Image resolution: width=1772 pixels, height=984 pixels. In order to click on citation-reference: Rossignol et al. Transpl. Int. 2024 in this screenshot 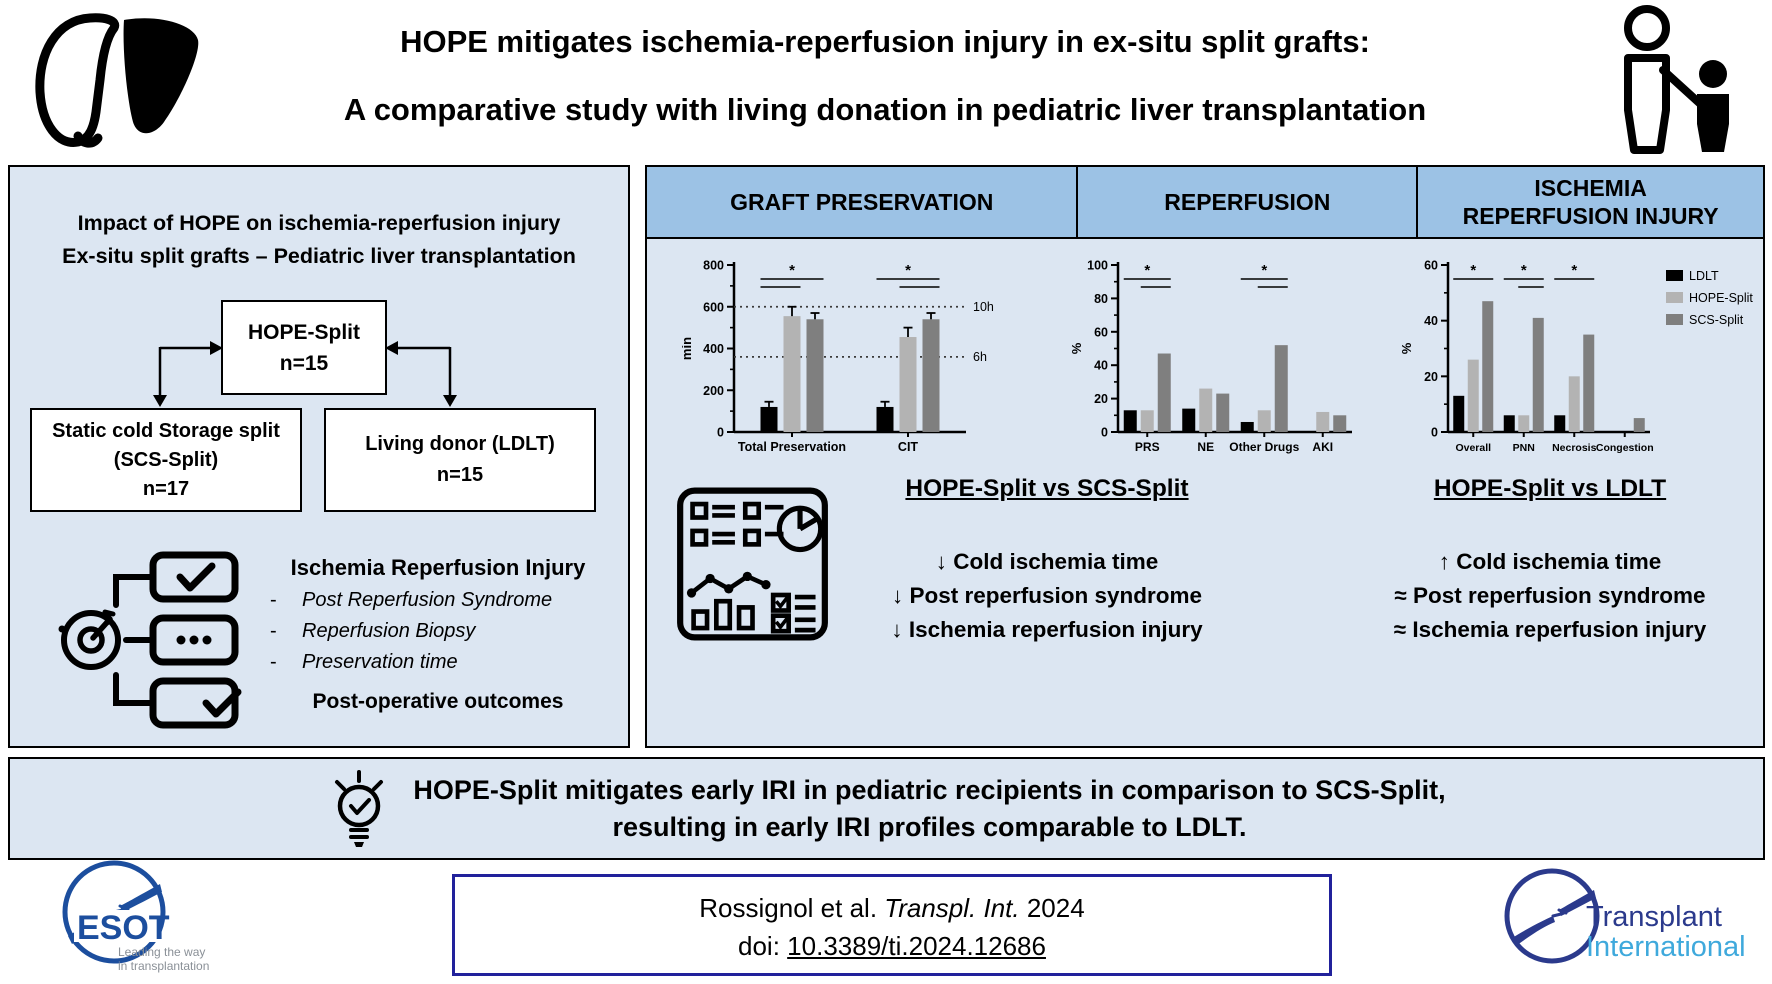, I will do `click(892, 908)`.